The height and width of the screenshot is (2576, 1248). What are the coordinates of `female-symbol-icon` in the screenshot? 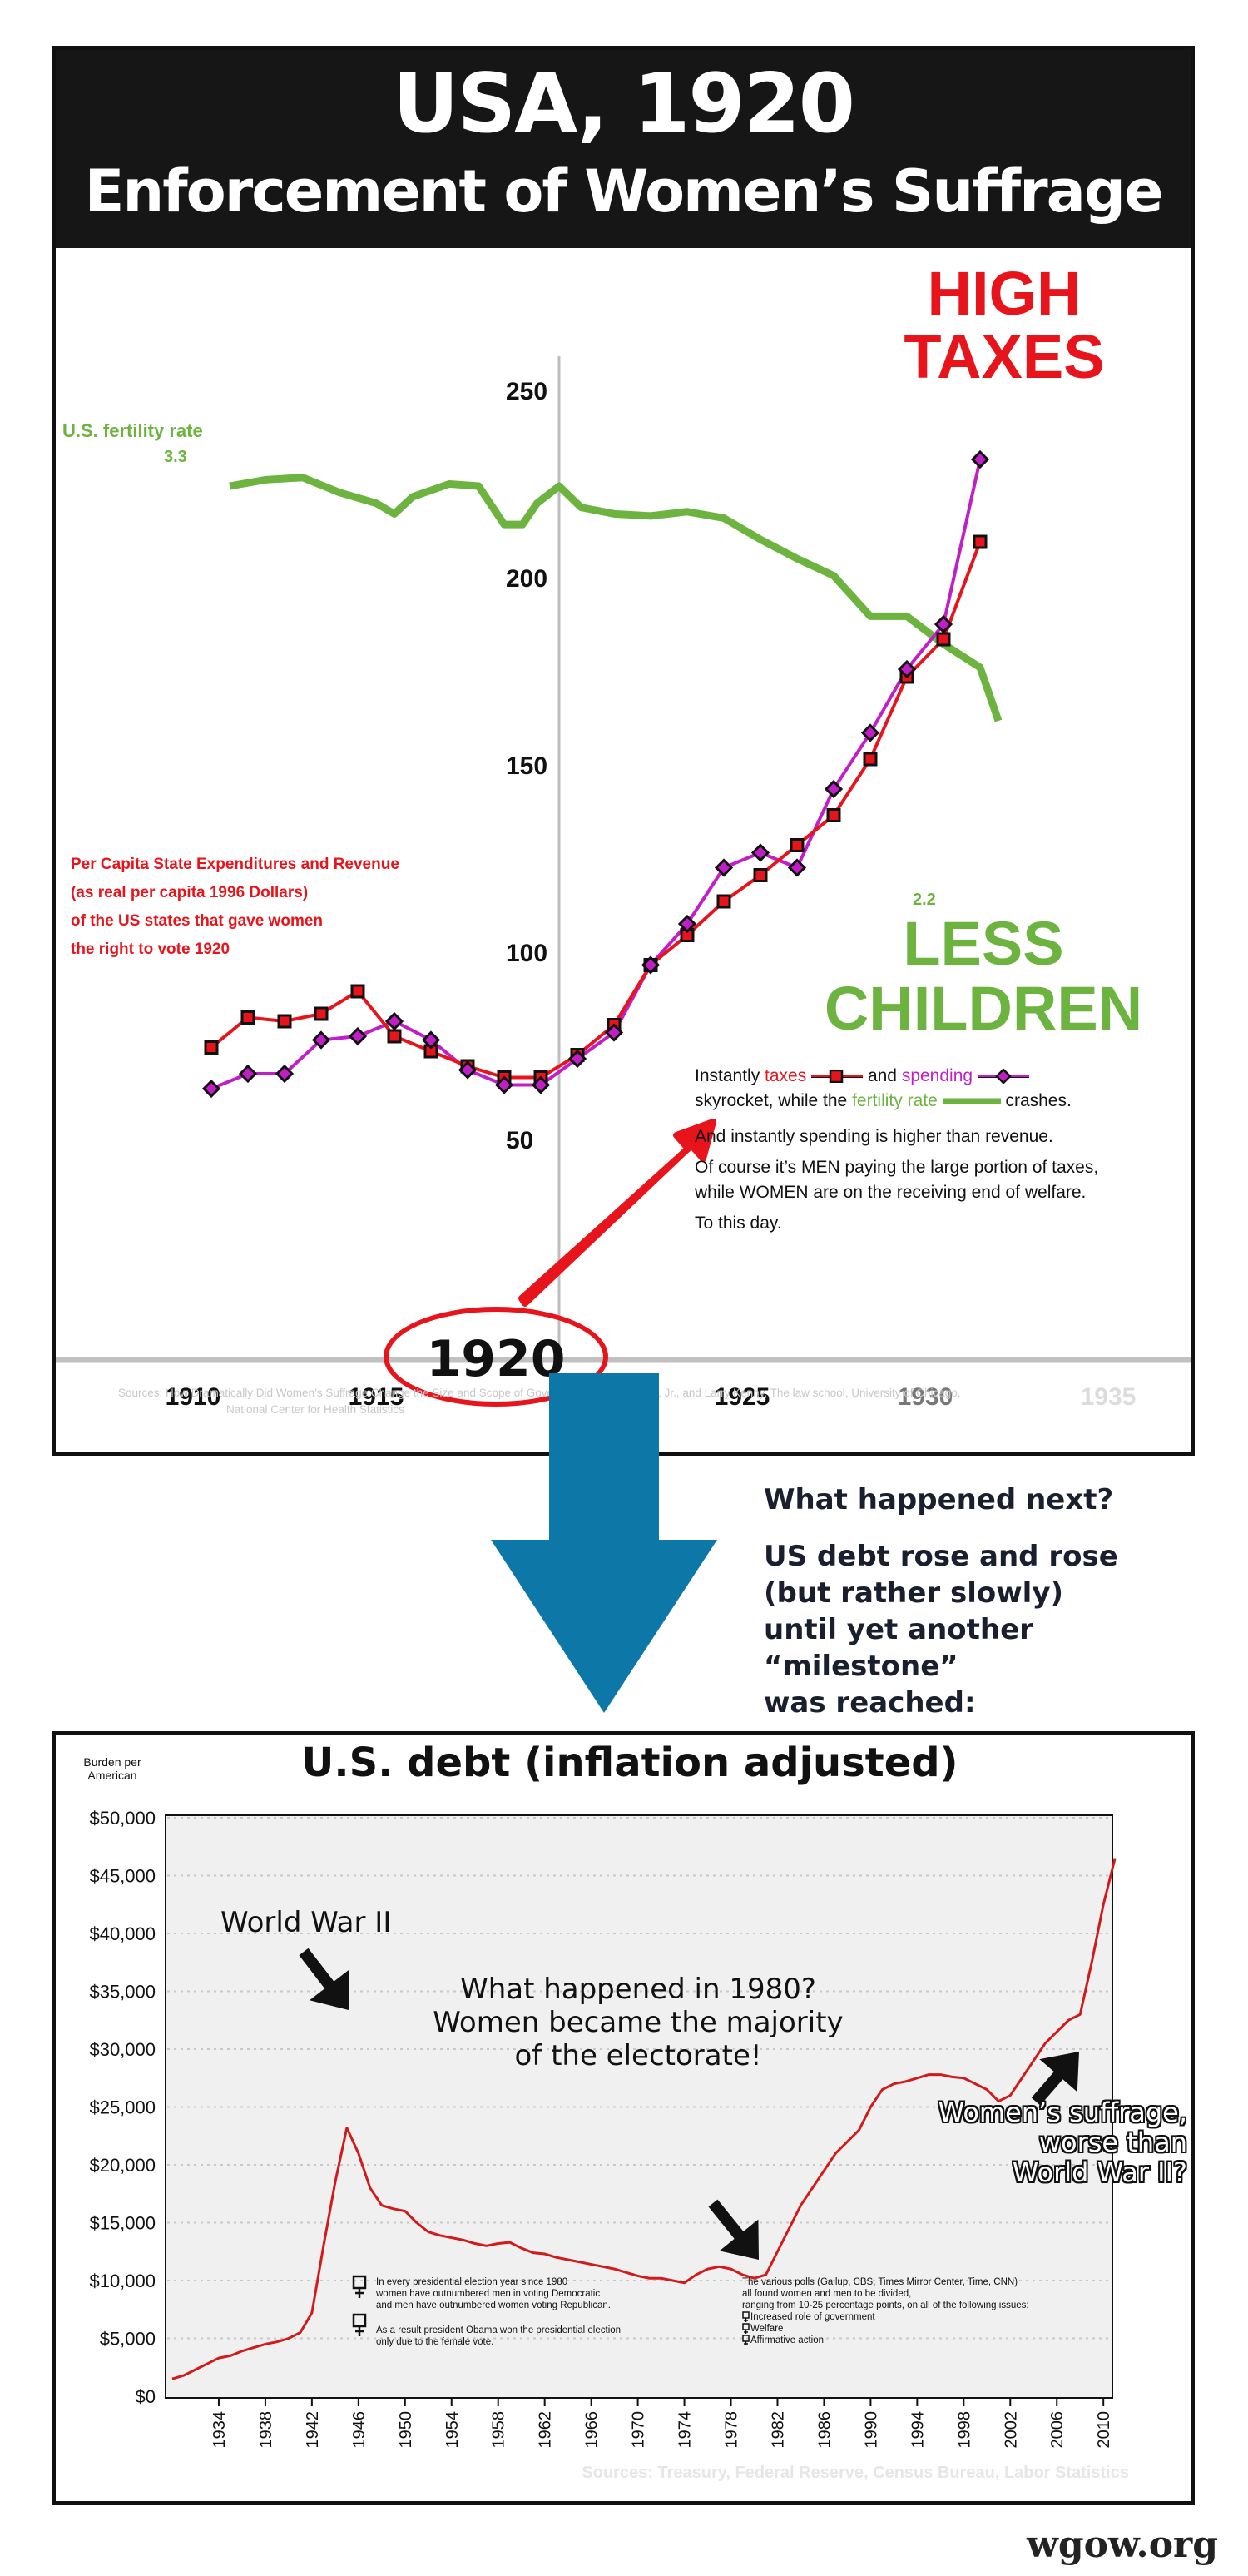 It's located at (359, 2324).